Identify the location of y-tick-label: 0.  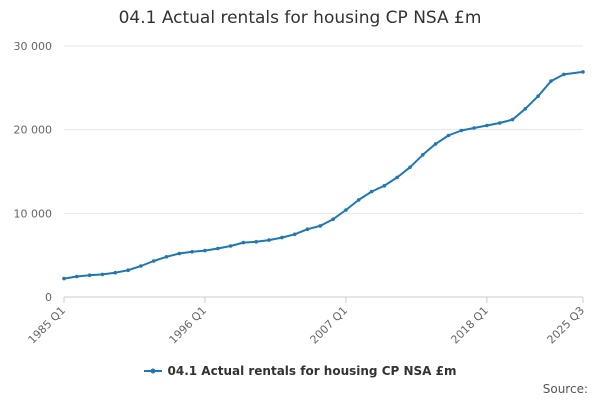
(48, 297).